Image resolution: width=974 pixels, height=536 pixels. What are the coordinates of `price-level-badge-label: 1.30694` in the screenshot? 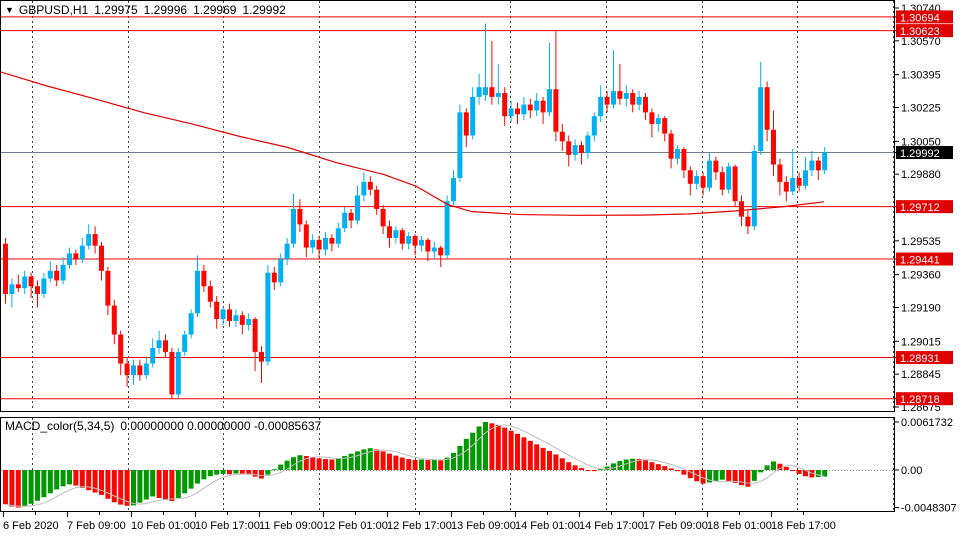 It's located at (920, 18).